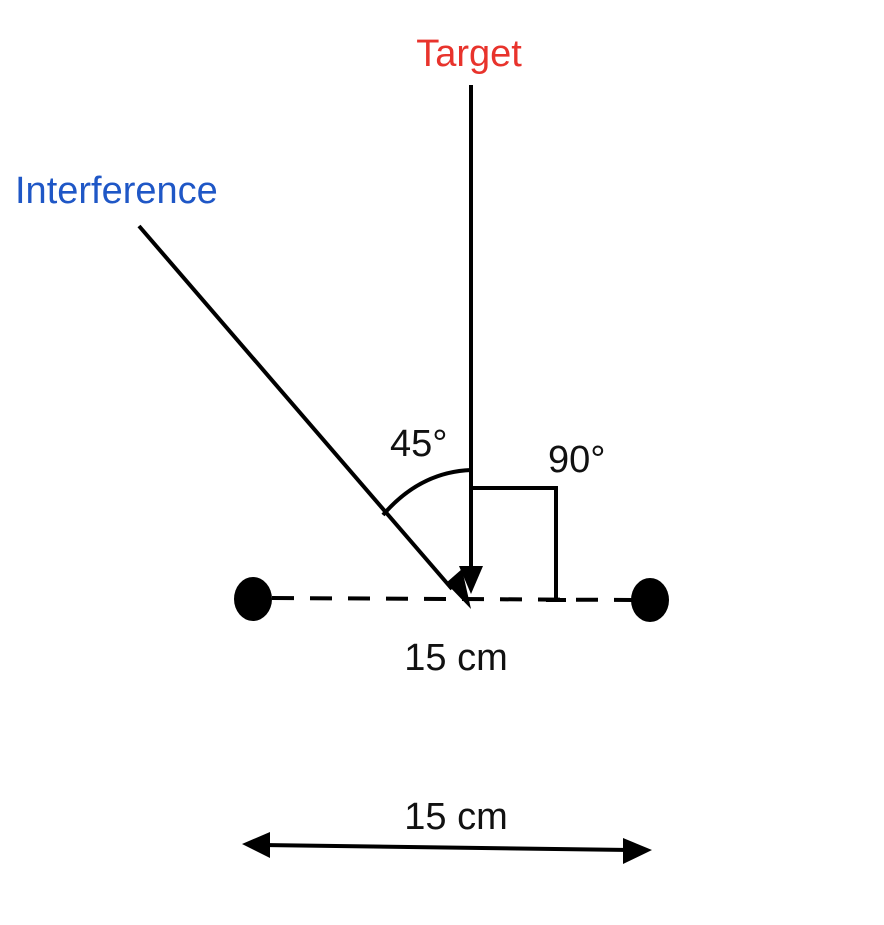 Image resolution: width=884 pixels, height=925 pixels. What do you see at coordinates (256, 845) in the screenshot?
I see `scale-bar-arrow-left` at bounding box center [256, 845].